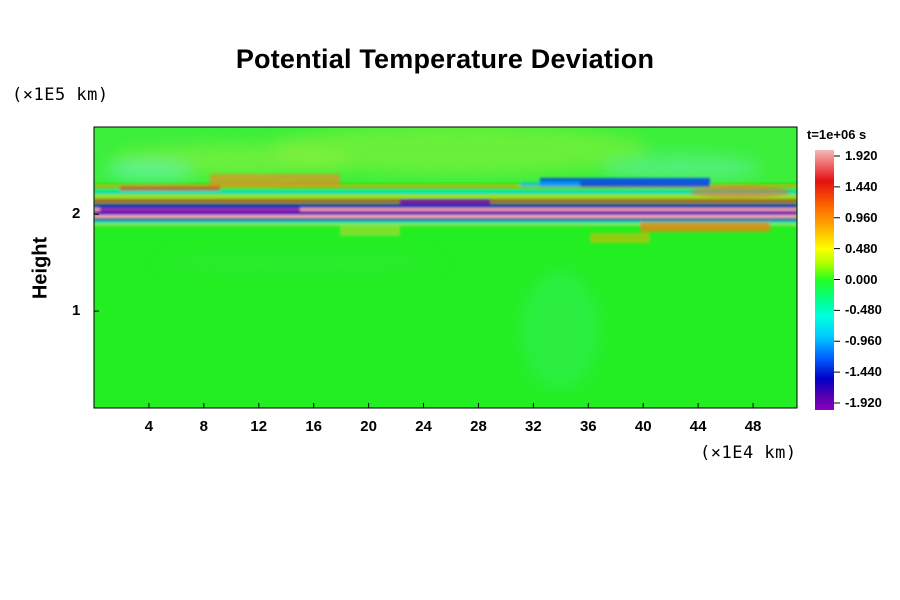  What do you see at coordinates (753, 426) in the screenshot?
I see `x-tick-label: 48` at bounding box center [753, 426].